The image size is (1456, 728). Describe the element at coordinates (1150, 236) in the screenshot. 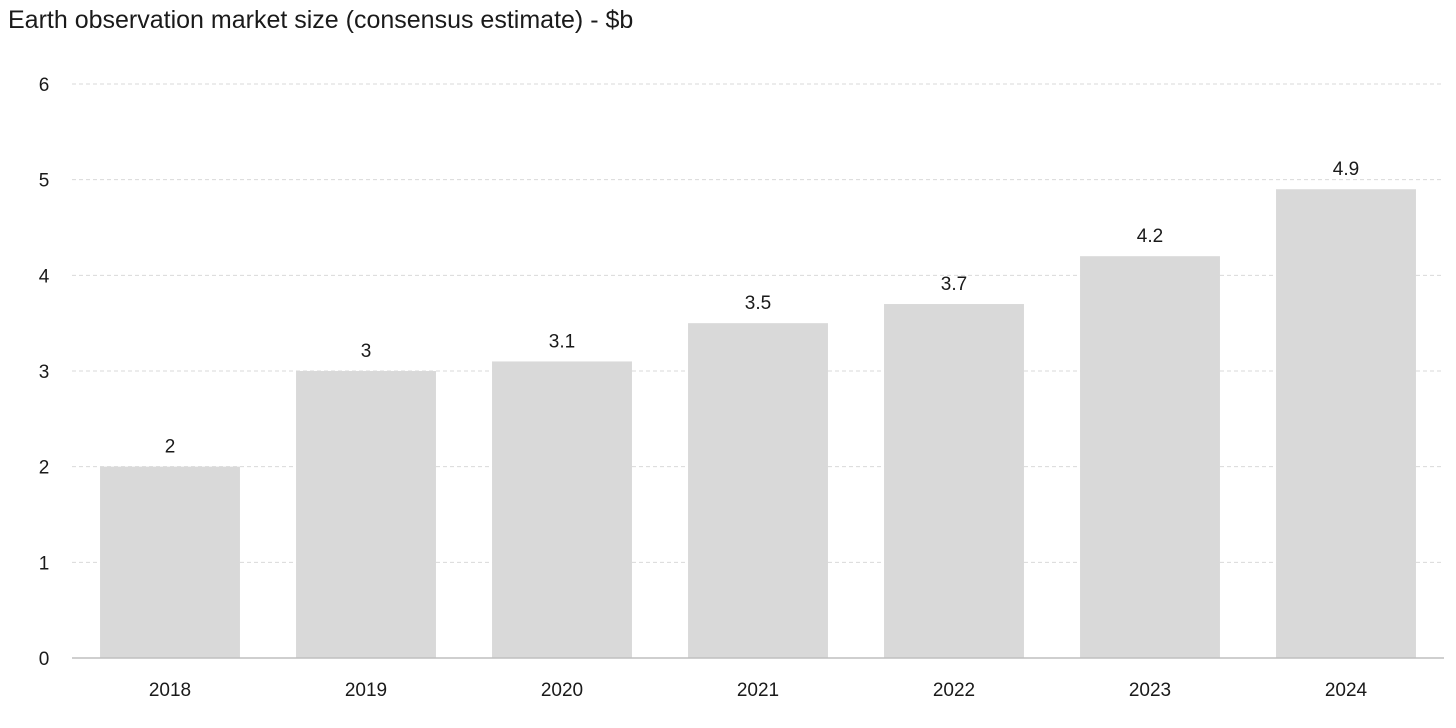

I see `data-label: 4.2` at that location.